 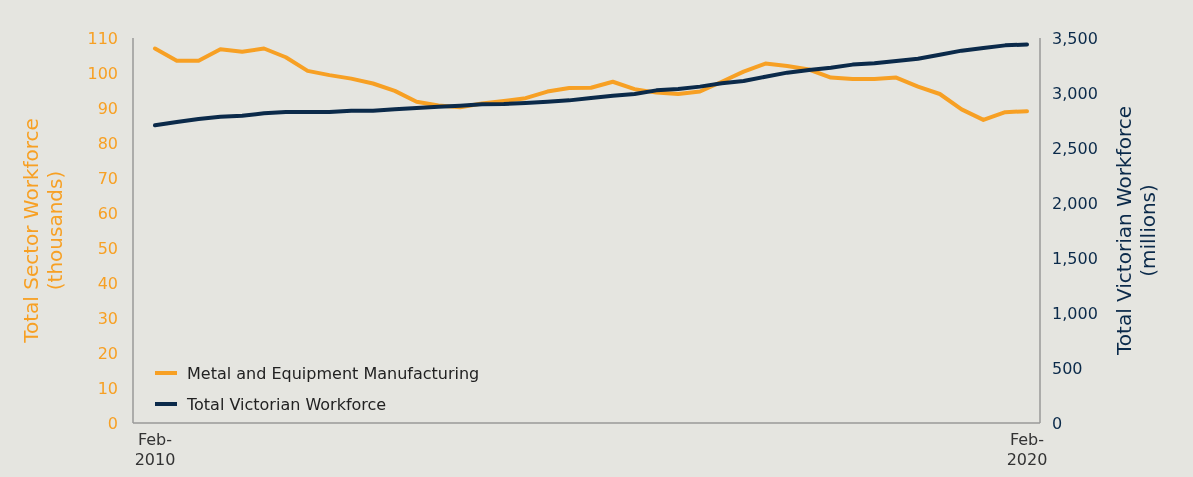 What do you see at coordinates (107, 143) in the screenshot?
I see `y-tick-label: 80` at bounding box center [107, 143].